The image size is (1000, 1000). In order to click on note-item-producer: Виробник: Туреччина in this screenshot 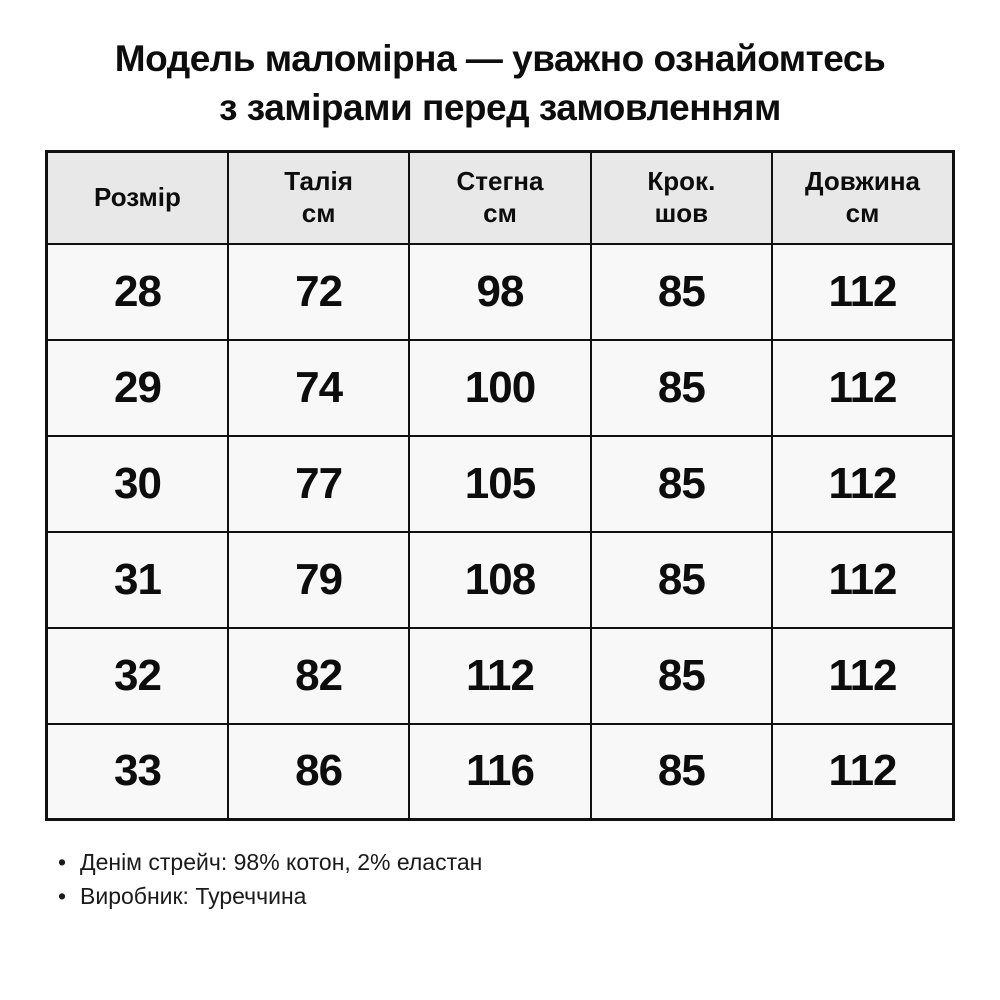, I will do `click(270, 896)`.